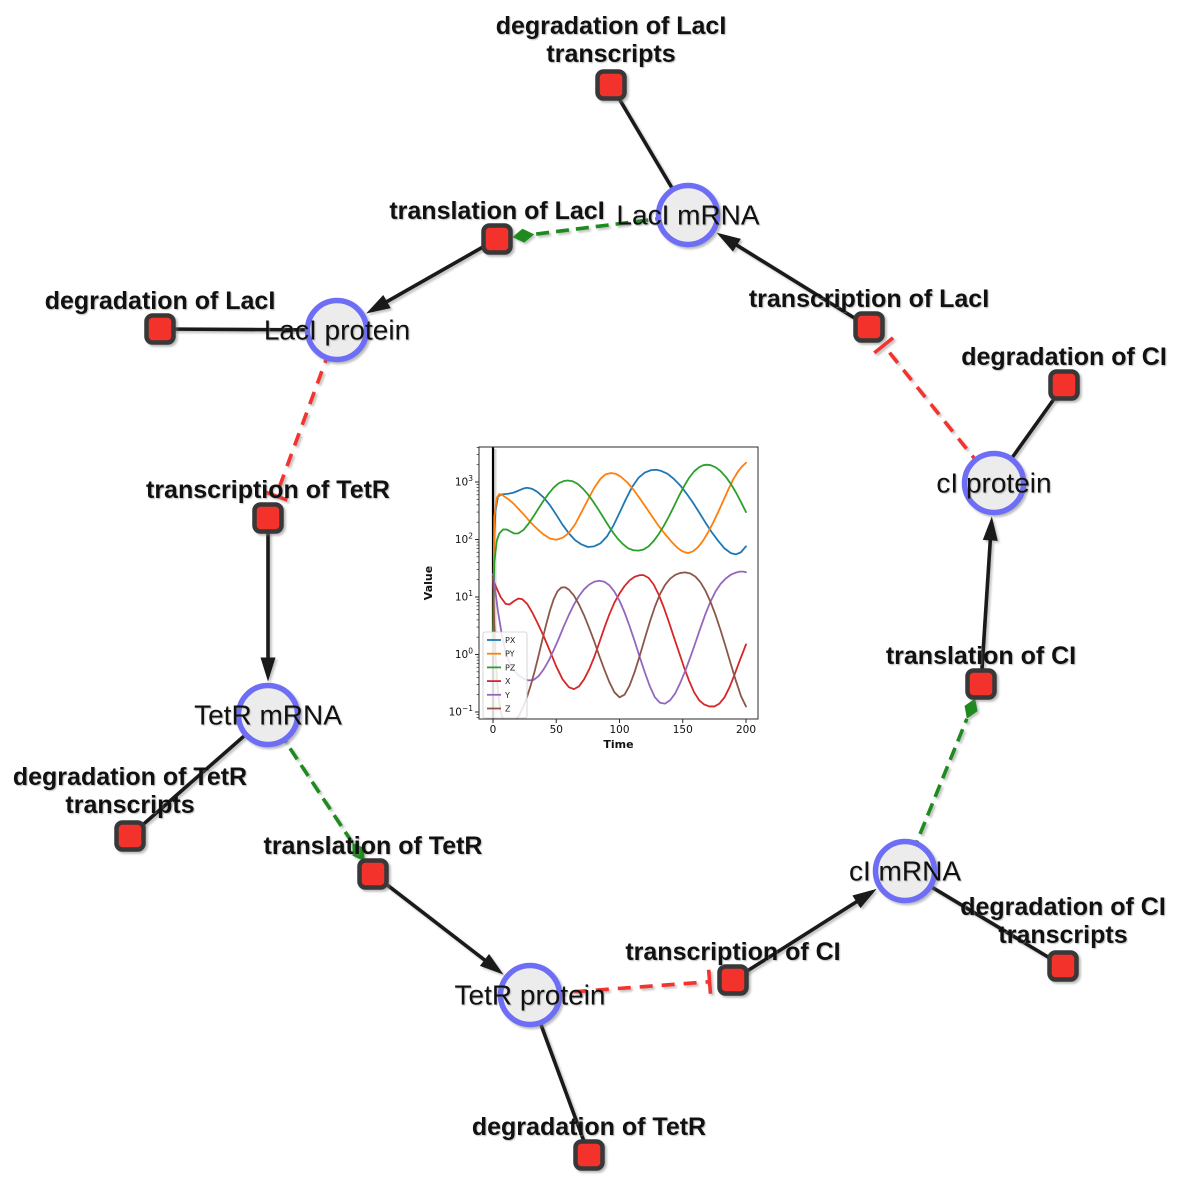 The image size is (1189, 1200). I want to click on reaction-node-deg-ci, so click(1064, 385).